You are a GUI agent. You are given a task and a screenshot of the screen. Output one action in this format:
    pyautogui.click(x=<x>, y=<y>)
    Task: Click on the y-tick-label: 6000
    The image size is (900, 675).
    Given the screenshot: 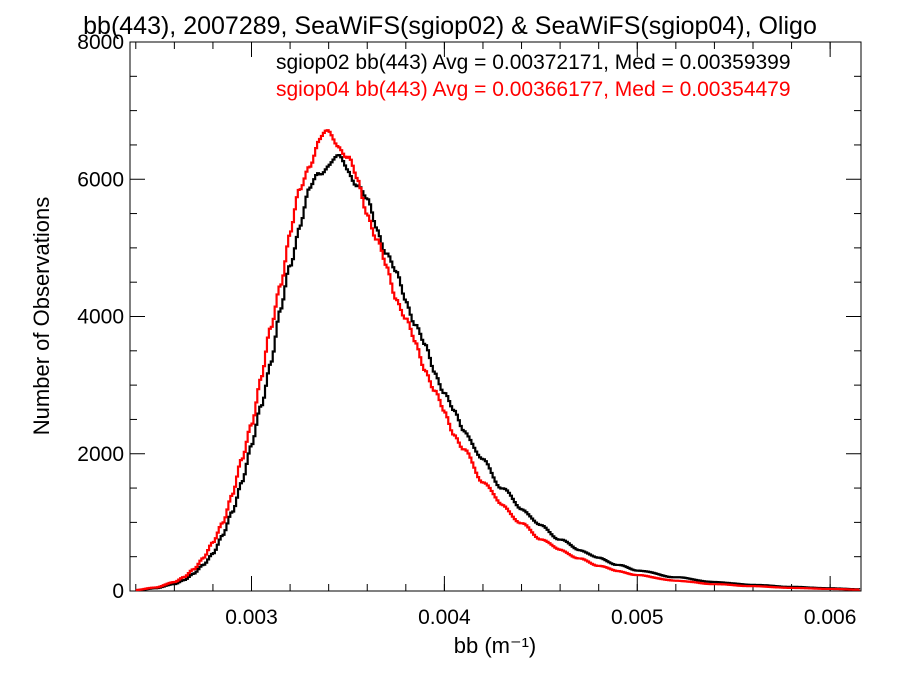 What is the action you would take?
    pyautogui.click(x=100, y=179)
    